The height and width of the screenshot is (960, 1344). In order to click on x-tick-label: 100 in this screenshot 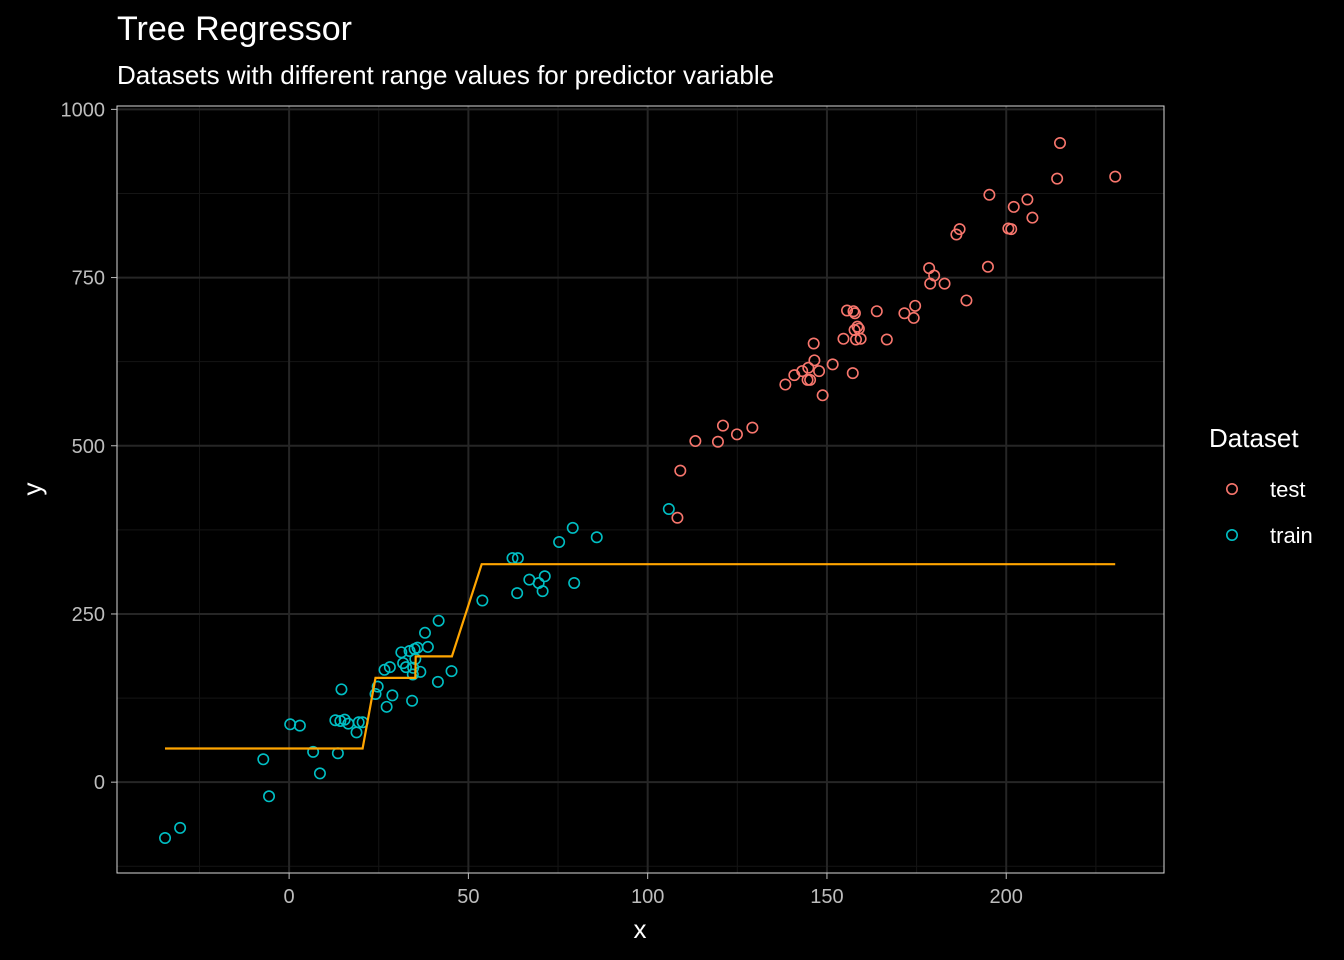, I will do `click(647, 897)`.